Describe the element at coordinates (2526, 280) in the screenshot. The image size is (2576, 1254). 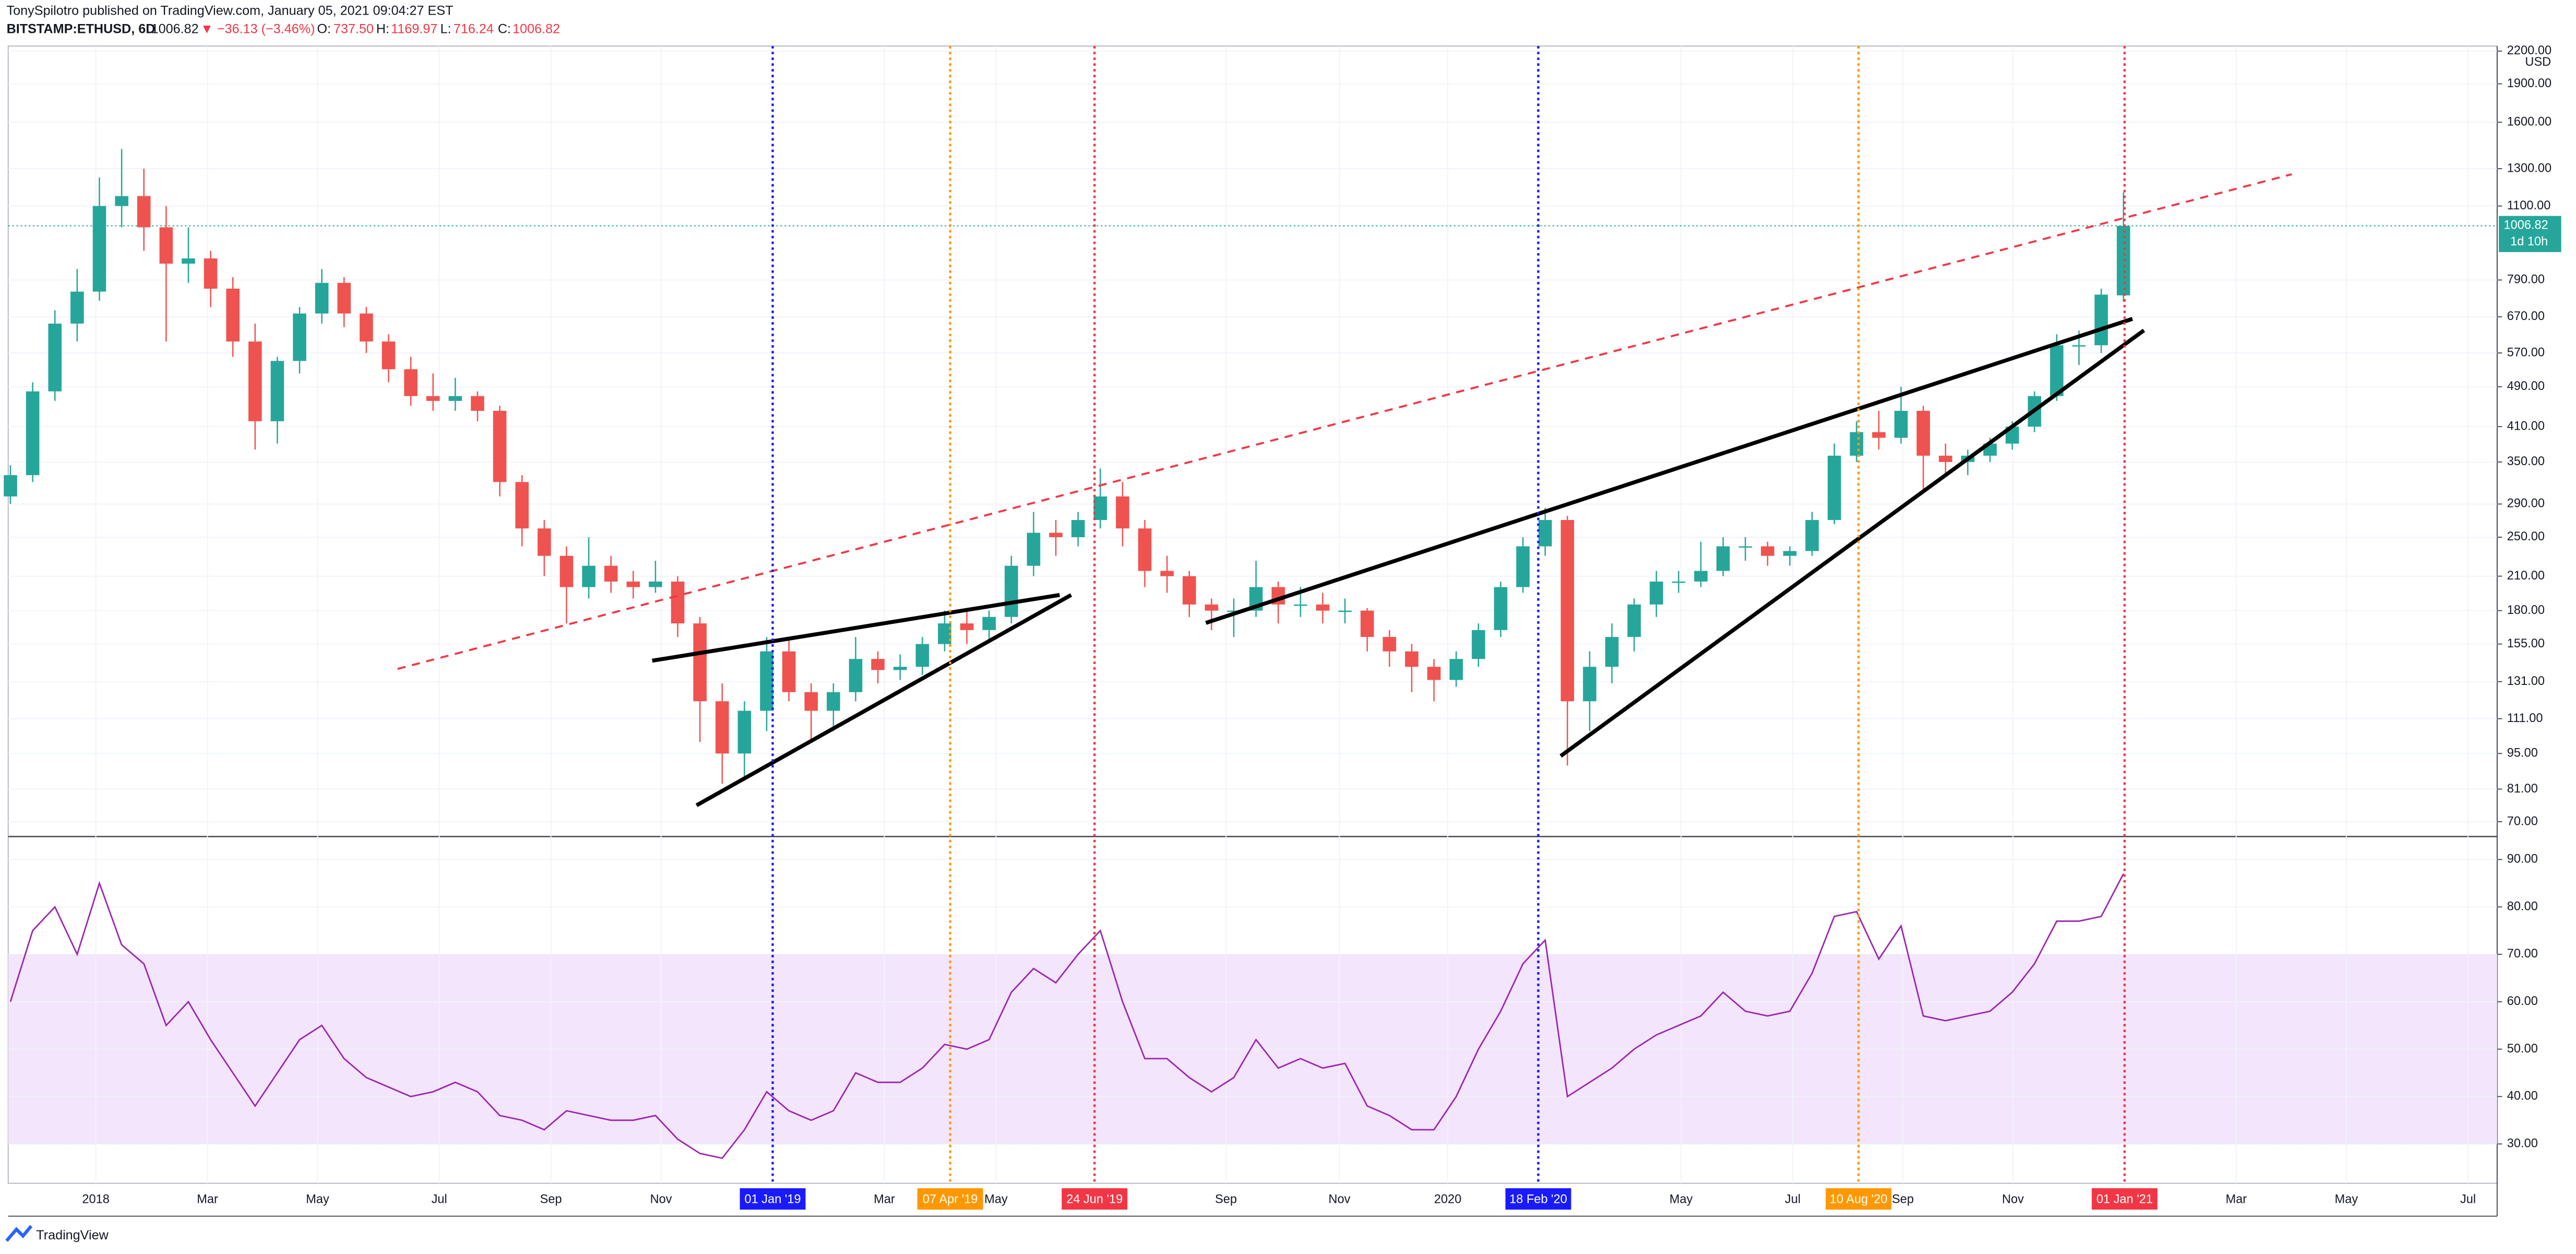
I see `y-tick-label: 790.00` at that location.